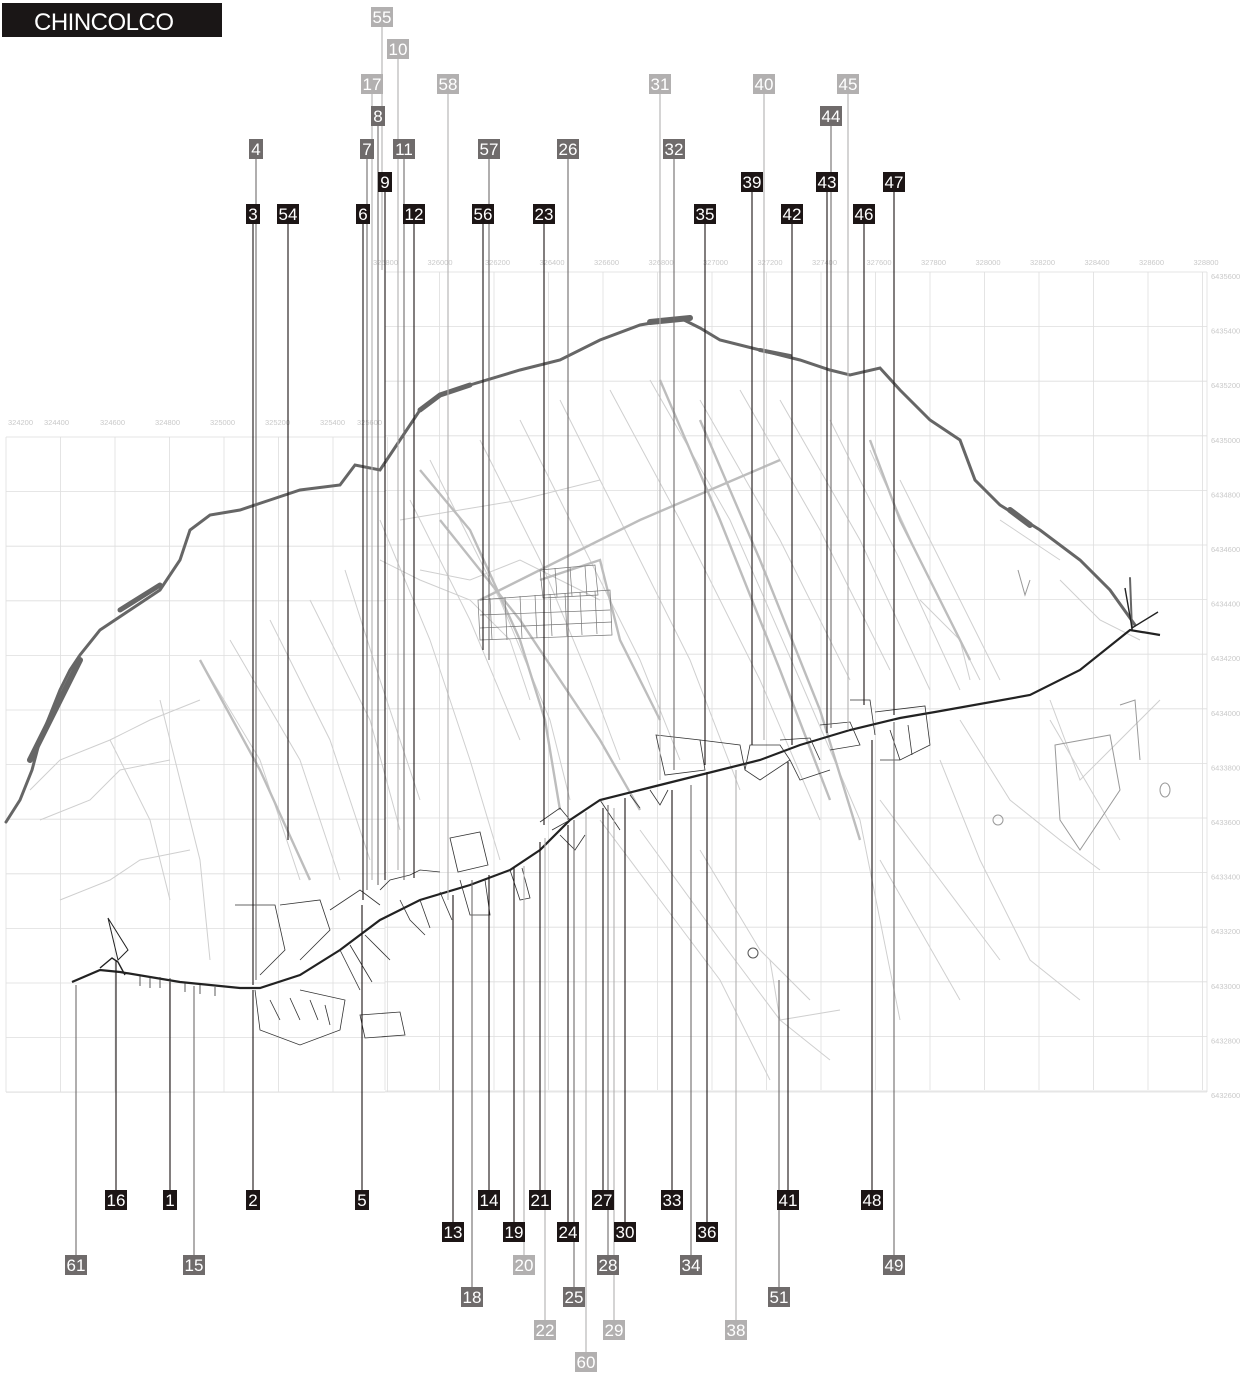 This screenshot has width=1254, height=1376. Describe the element at coordinates (398, 49) in the screenshot. I see `tag-number: 10` at that location.